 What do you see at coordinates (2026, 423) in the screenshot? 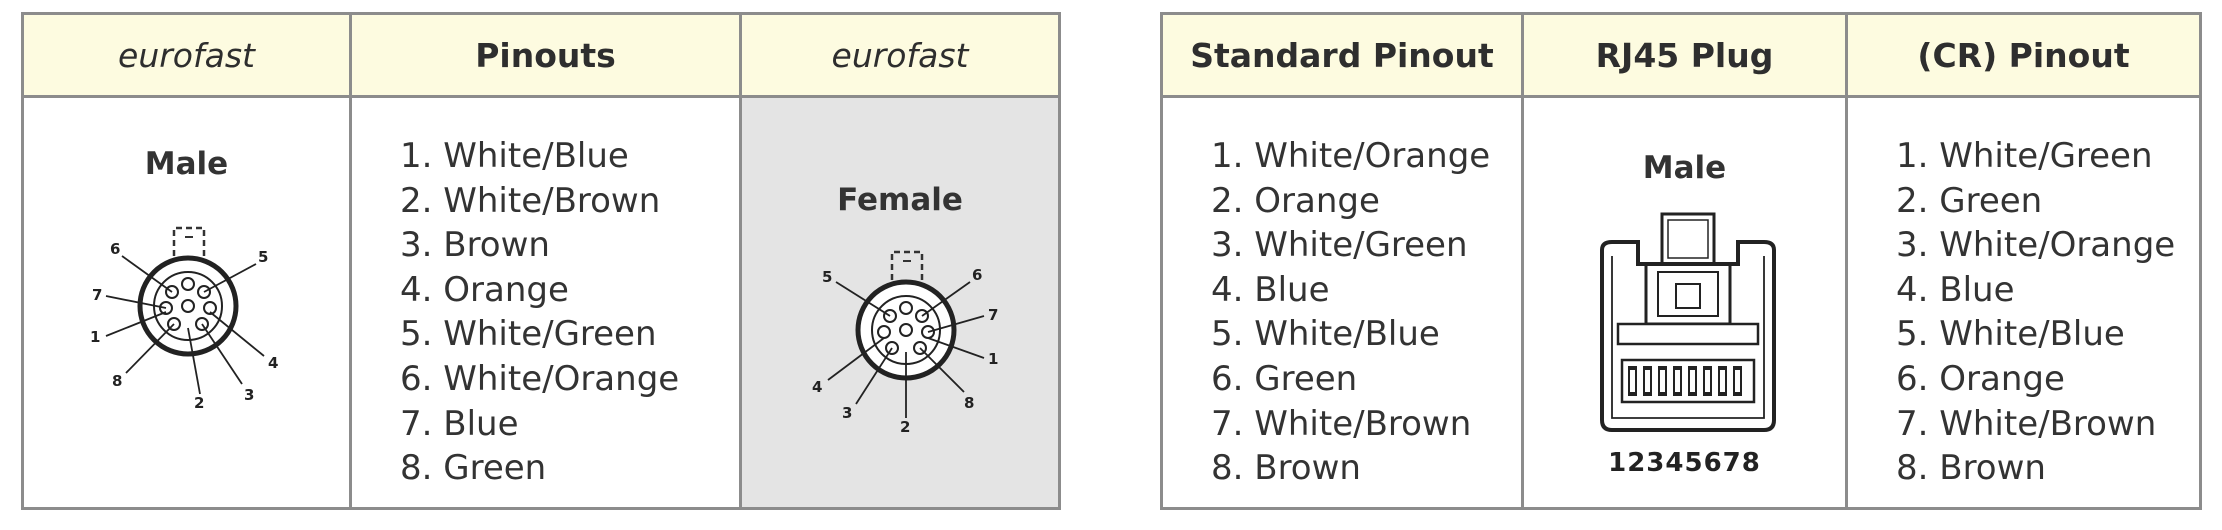
I see `cr-pinout-item: 7. White/Brown` at bounding box center [2026, 423].